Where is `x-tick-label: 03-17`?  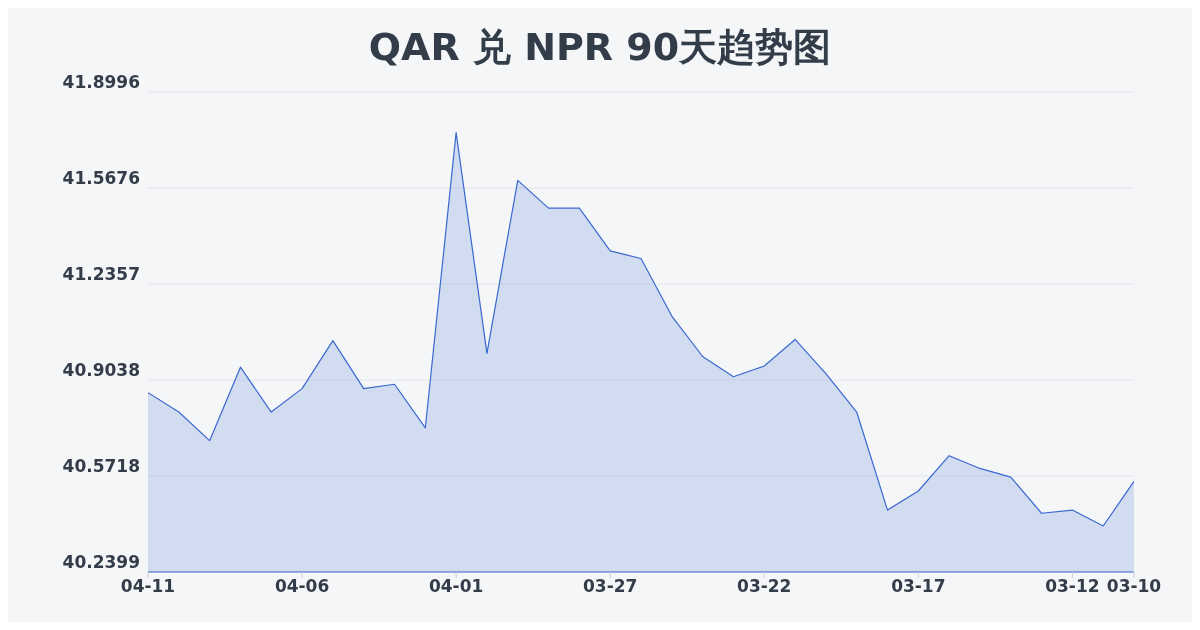
x-tick-label: 03-17 is located at coordinates (918, 586).